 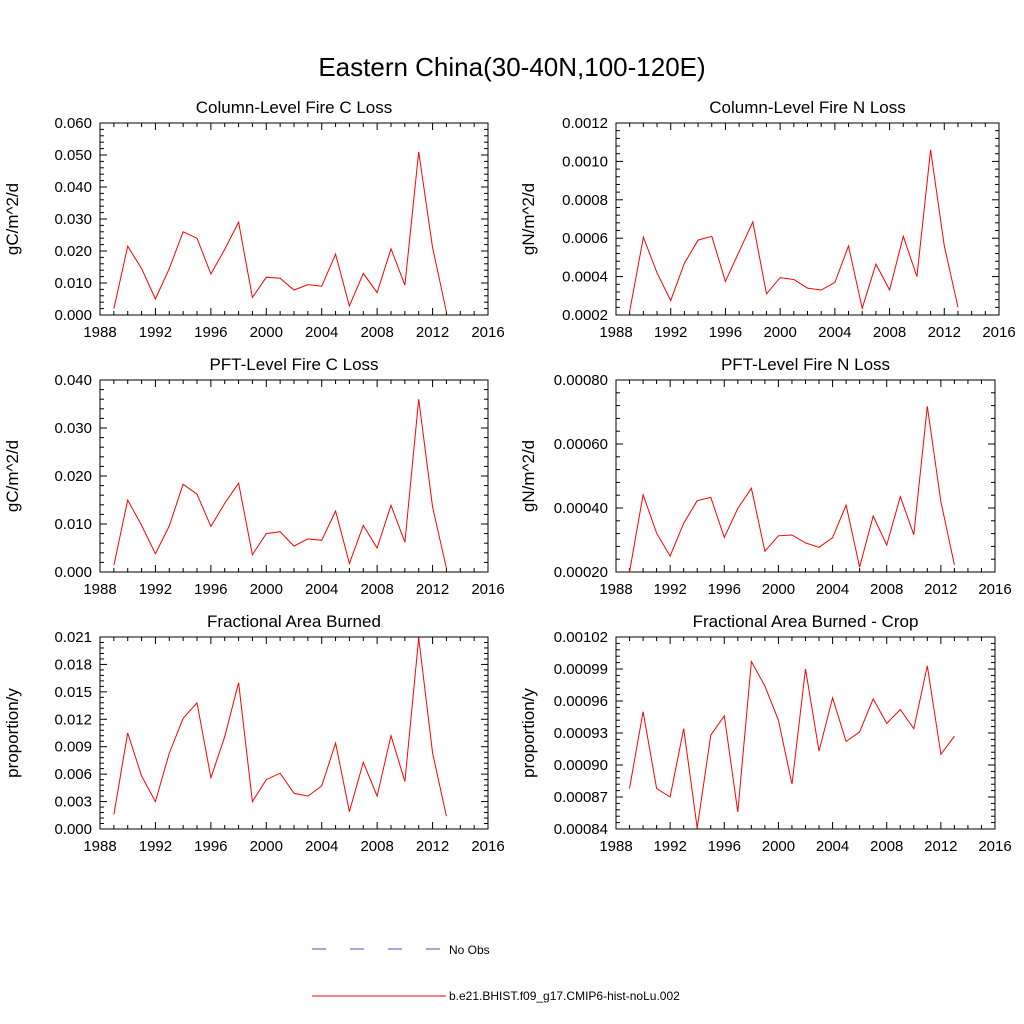 What do you see at coordinates (581, 637) in the screenshot?
I see `y-tick-label: 0.00102` at bounding box center [581, 637].